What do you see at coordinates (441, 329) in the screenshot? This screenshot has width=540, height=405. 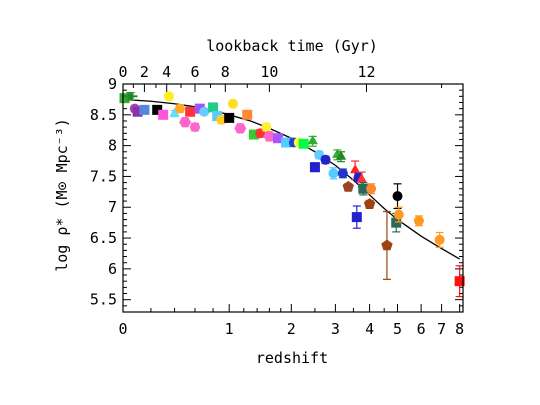 I see `x-tick-label: 7` at bounding box center [441, 329].